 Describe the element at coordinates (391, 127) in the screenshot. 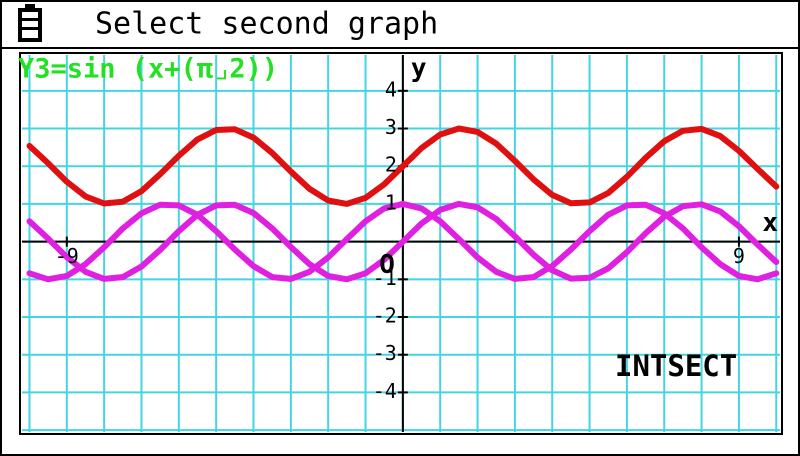

I see `y-tick-label: 3` at that location.